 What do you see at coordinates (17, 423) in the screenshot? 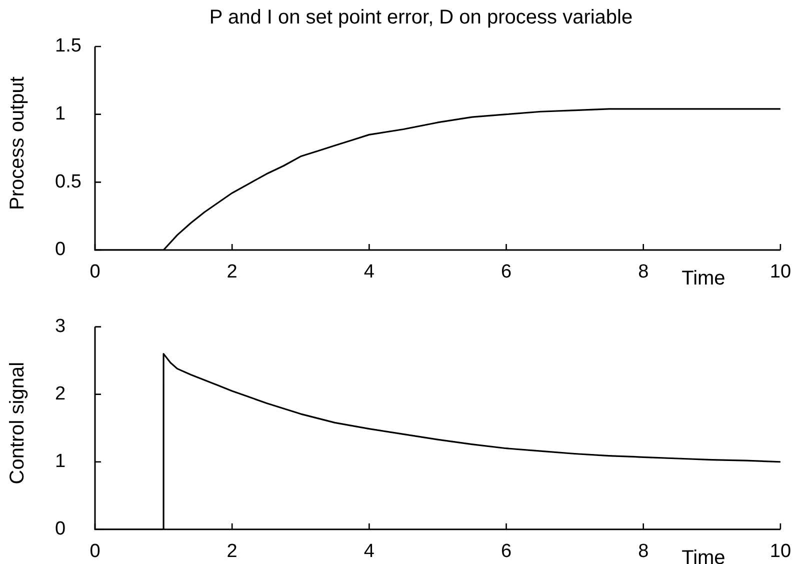
I see `y-axis-title: Control signal` at bounding box center [17, 423].